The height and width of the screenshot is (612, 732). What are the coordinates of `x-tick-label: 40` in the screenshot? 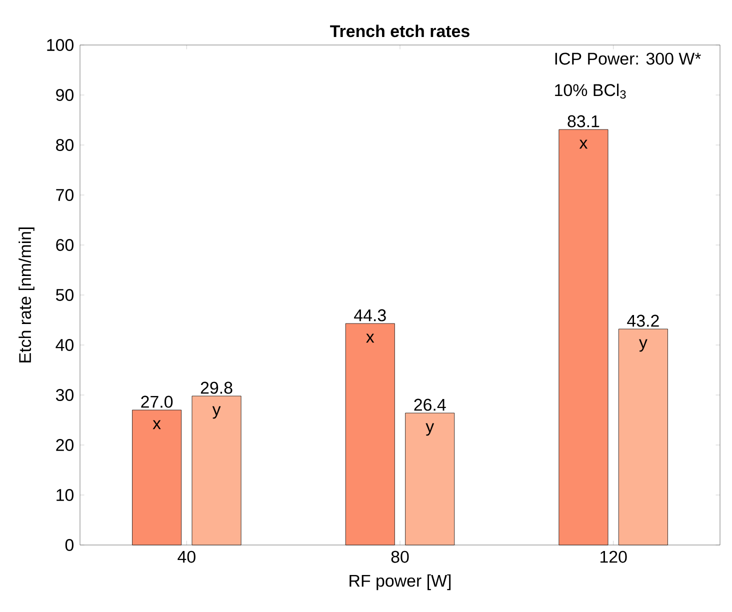 It's located at (187, 556).